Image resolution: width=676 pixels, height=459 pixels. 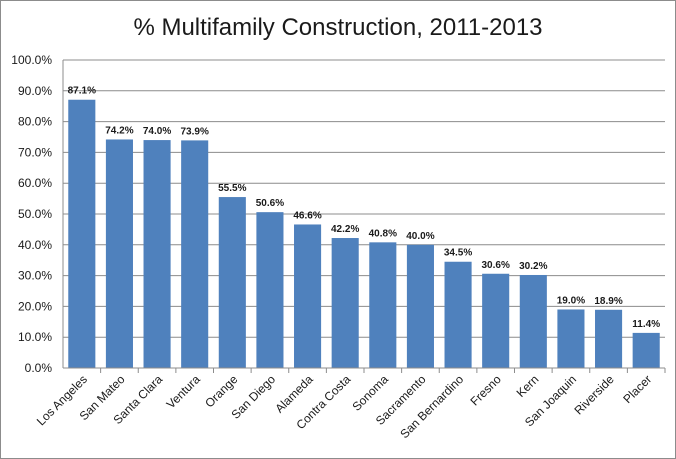 I want to click on data-label: 30.6%, so click(x=496, y=265).